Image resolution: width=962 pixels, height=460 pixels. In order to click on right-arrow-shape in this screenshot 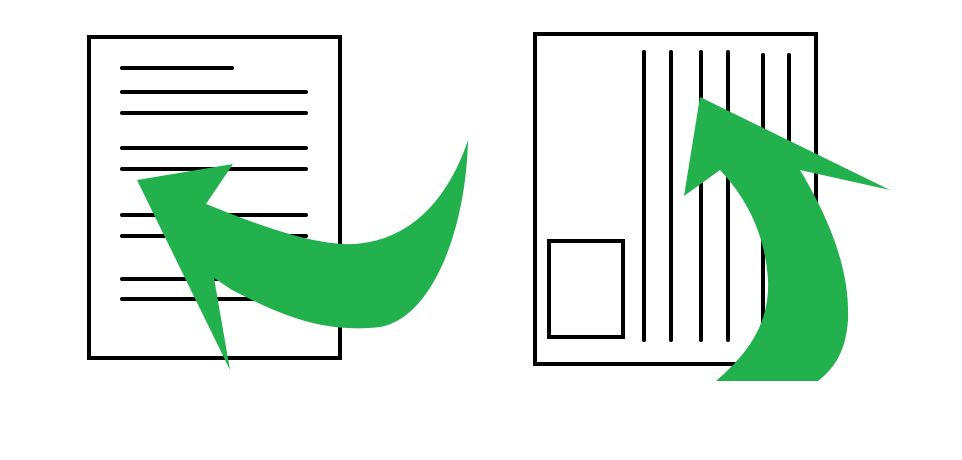, I will do `click(787, 239)`.